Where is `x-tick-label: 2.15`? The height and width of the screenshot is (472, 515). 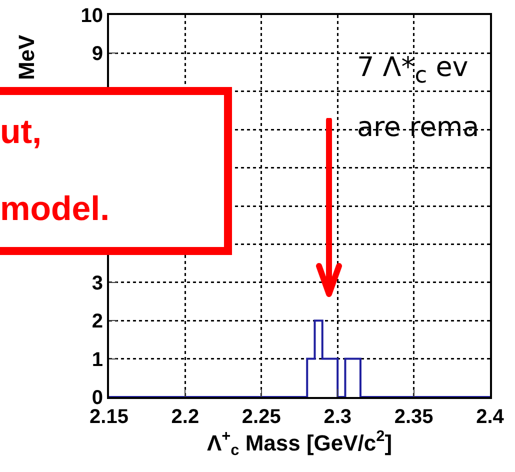 x-tick-label: 2.15 is located at coordinates (109, 417).